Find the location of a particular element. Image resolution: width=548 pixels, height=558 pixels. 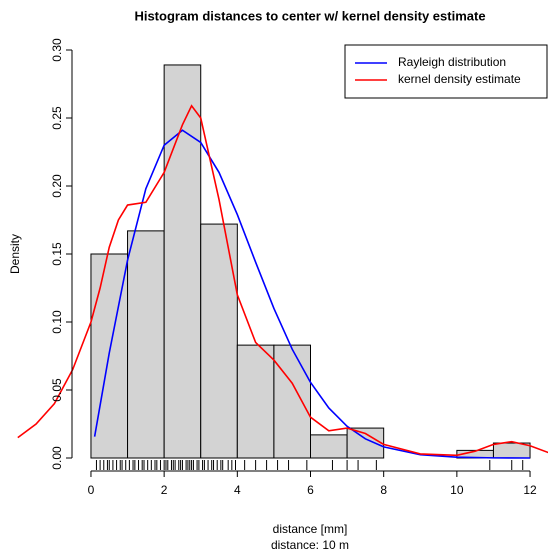

x-tick-label: 8 is located at coordinates (383, 490).